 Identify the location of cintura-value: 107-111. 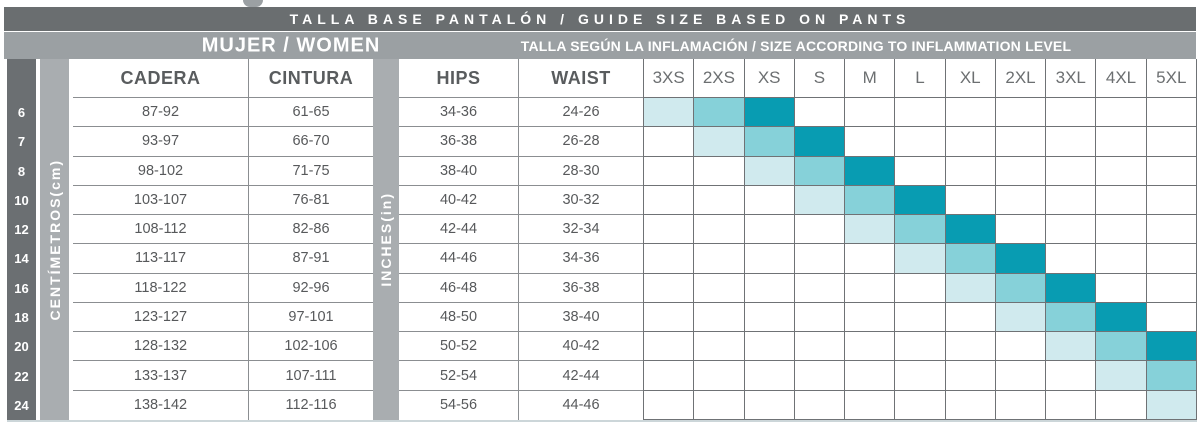
(311, 376).